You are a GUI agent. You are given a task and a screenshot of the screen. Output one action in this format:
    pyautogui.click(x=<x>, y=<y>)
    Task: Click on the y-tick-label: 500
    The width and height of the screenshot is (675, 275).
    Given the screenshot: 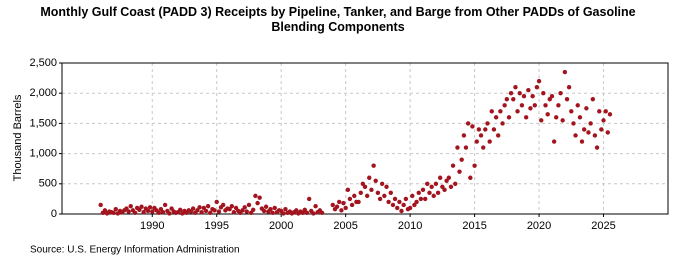 What is the action you would take?
    pyautogui.click(x=48, y=184)
    